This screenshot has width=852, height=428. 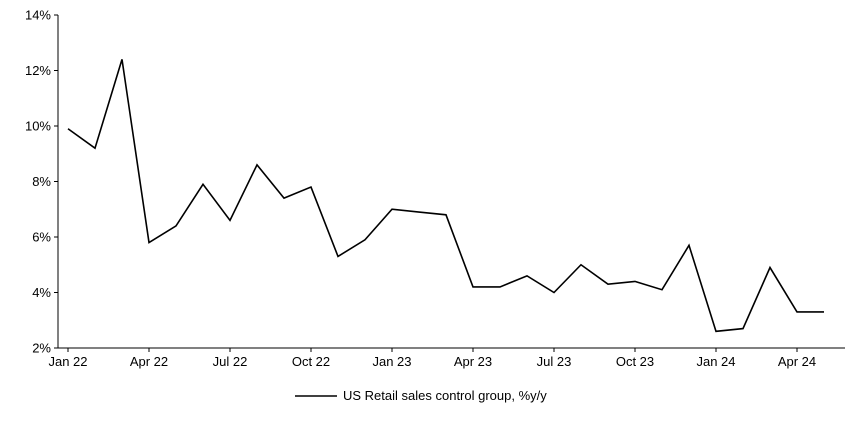 What do you see at coordinates (41, 181) in the screenshot?
I see `y-tick-label: 8%` at bounding box center [41, 181].